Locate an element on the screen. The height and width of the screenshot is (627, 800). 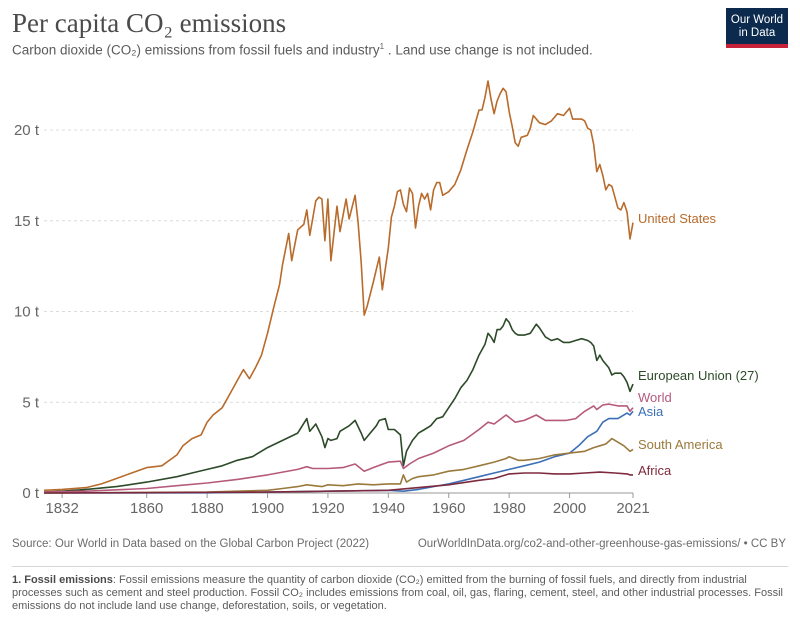
series-label-asia: Asia is located at coordinates (651, 411).